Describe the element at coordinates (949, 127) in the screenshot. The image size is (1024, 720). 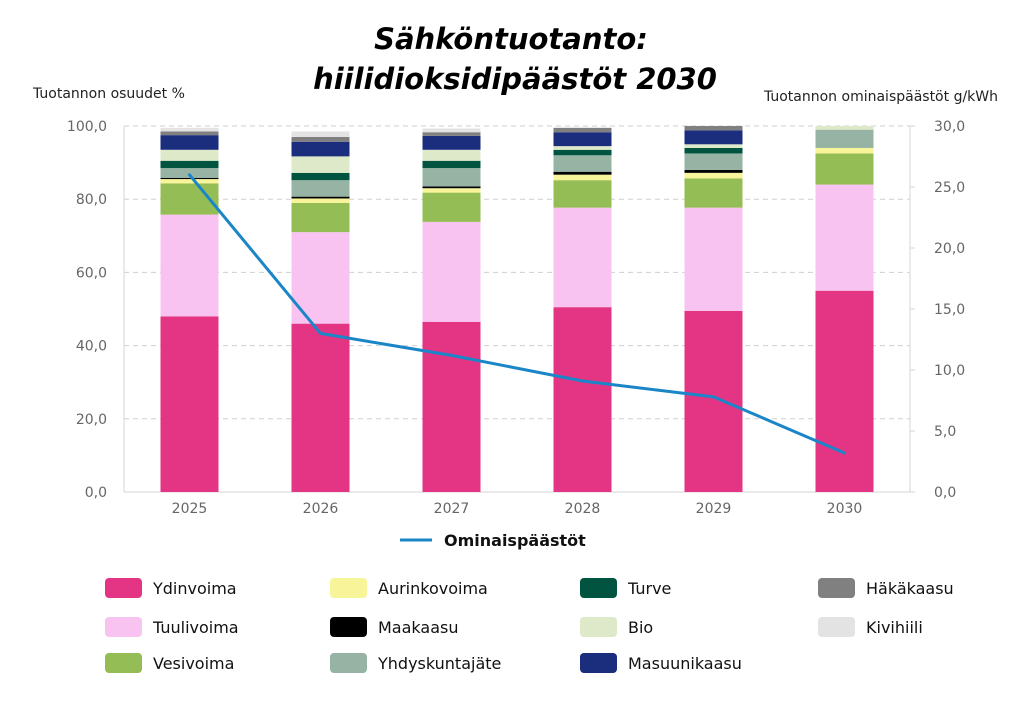
I see `right-tick-label: 30,0` at that location.